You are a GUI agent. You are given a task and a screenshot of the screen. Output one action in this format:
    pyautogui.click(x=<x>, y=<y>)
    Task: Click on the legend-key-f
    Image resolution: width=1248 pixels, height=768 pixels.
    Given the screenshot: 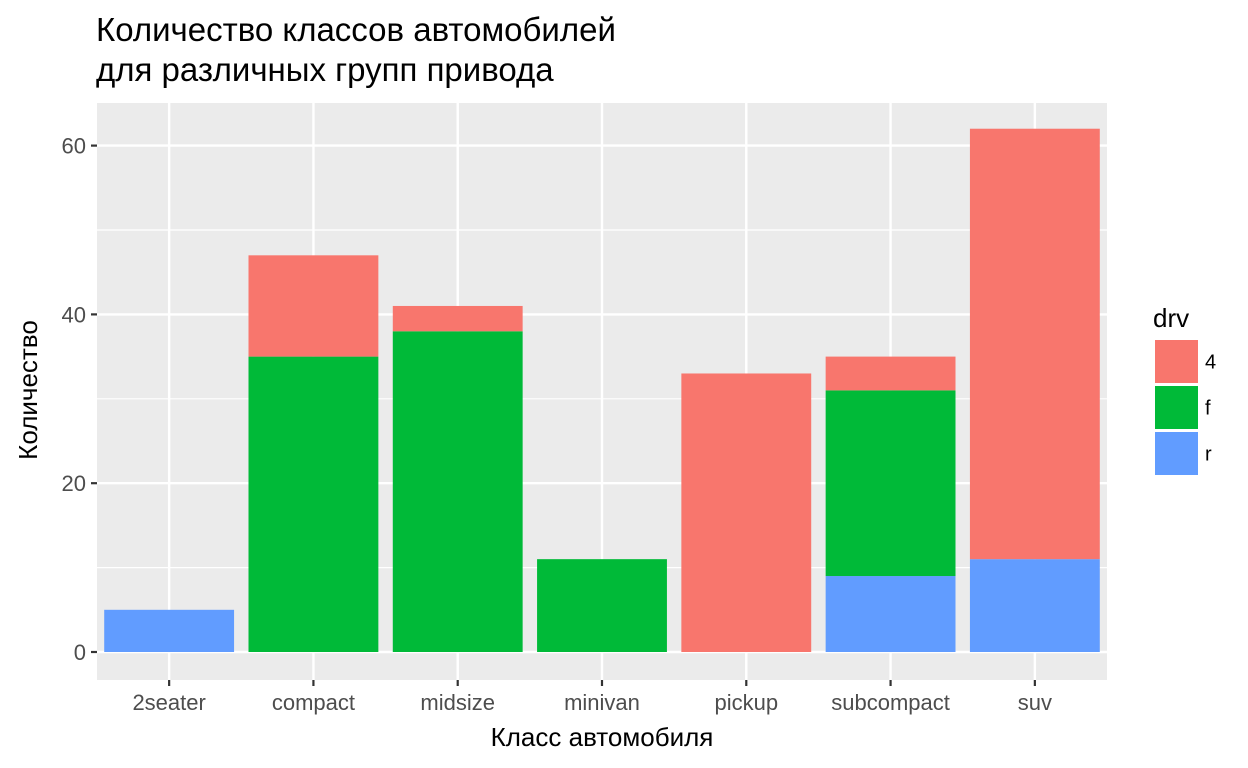 What is the action you would take?
    pyautogui.click(x=1176, y=407)
    